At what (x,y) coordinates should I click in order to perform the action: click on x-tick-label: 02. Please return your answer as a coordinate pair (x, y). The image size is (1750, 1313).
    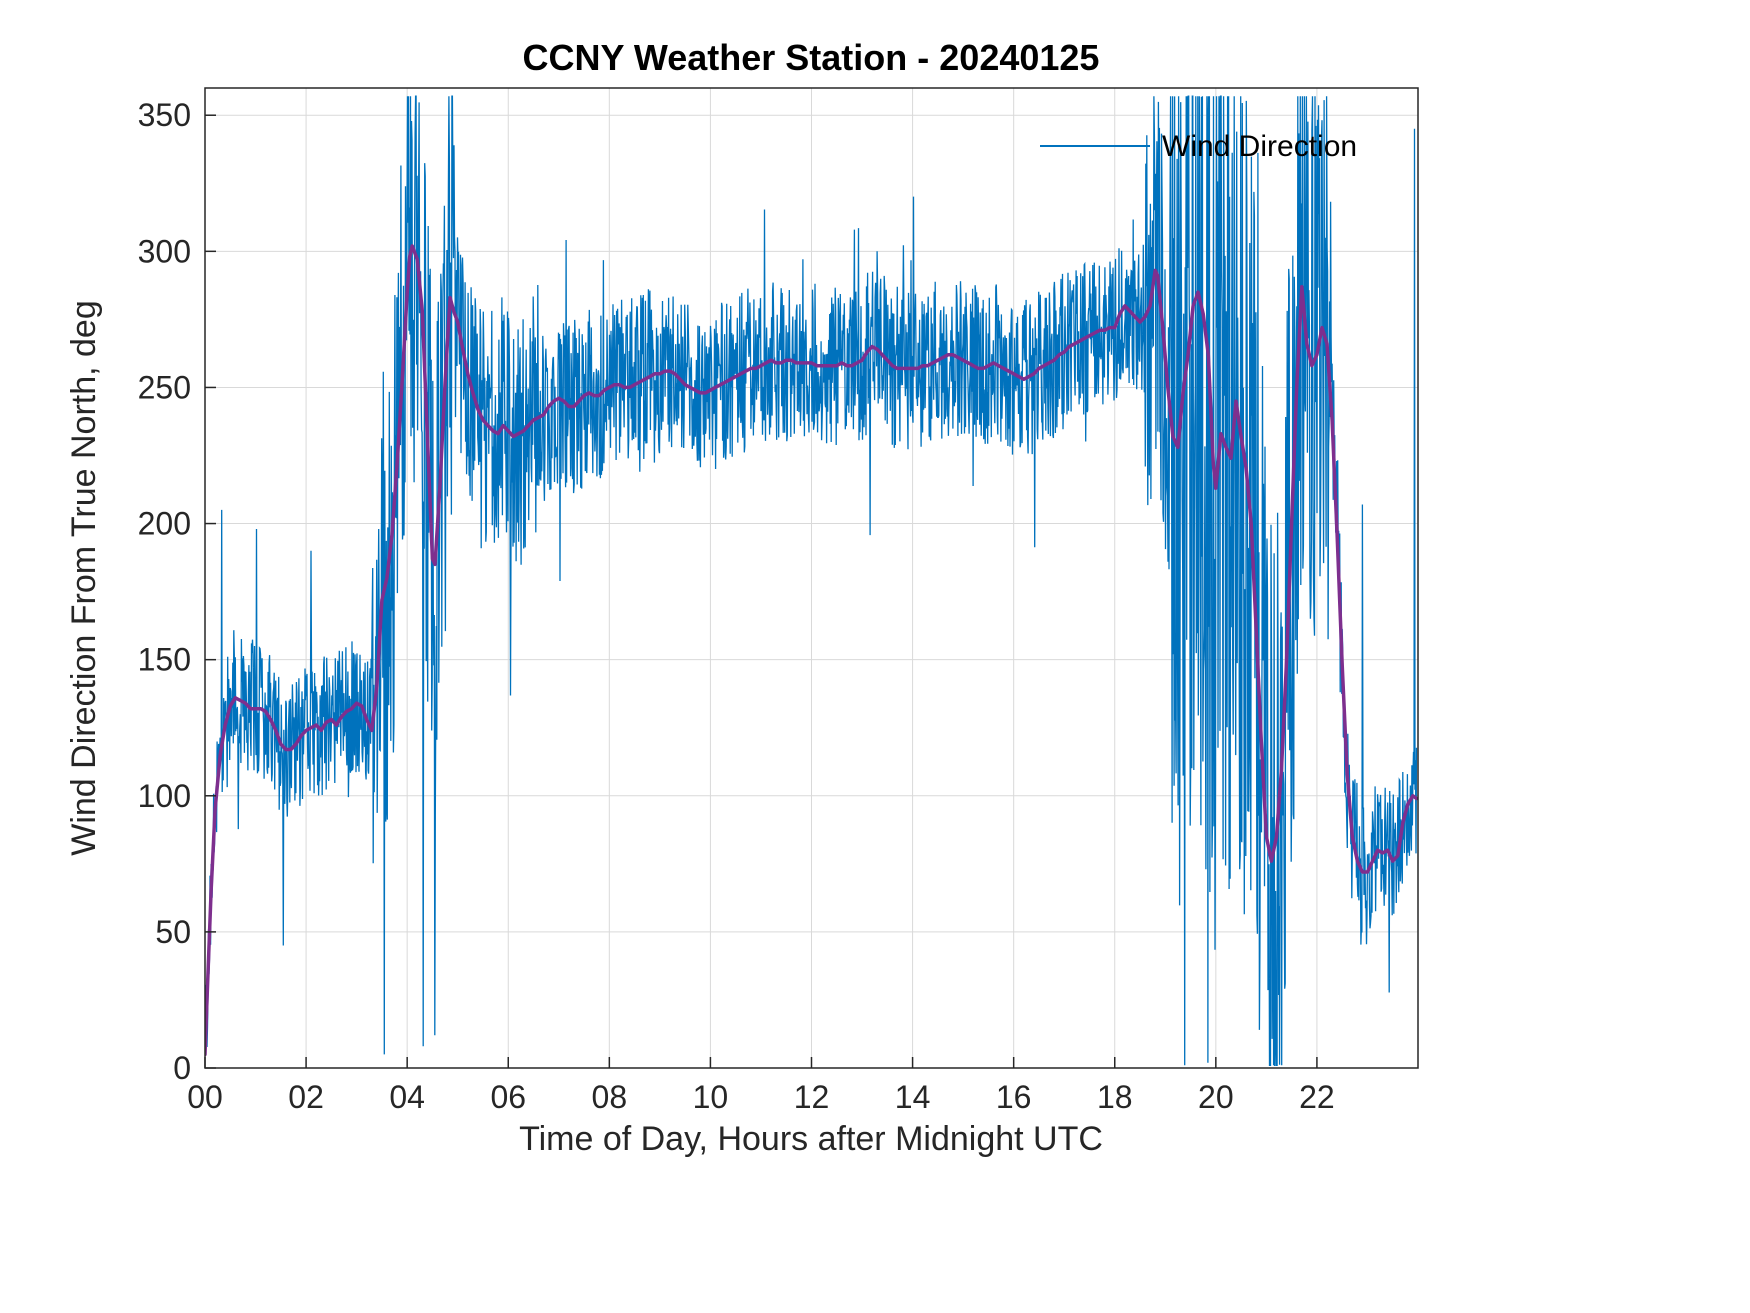
    Looking at the image, I should click on (306, 1097).